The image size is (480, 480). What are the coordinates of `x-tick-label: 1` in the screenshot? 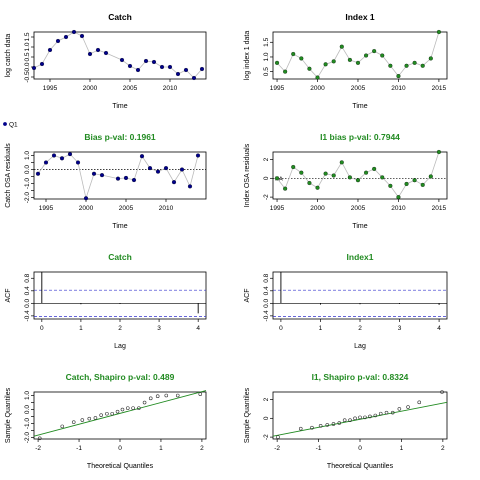 It's located at (161, 448).